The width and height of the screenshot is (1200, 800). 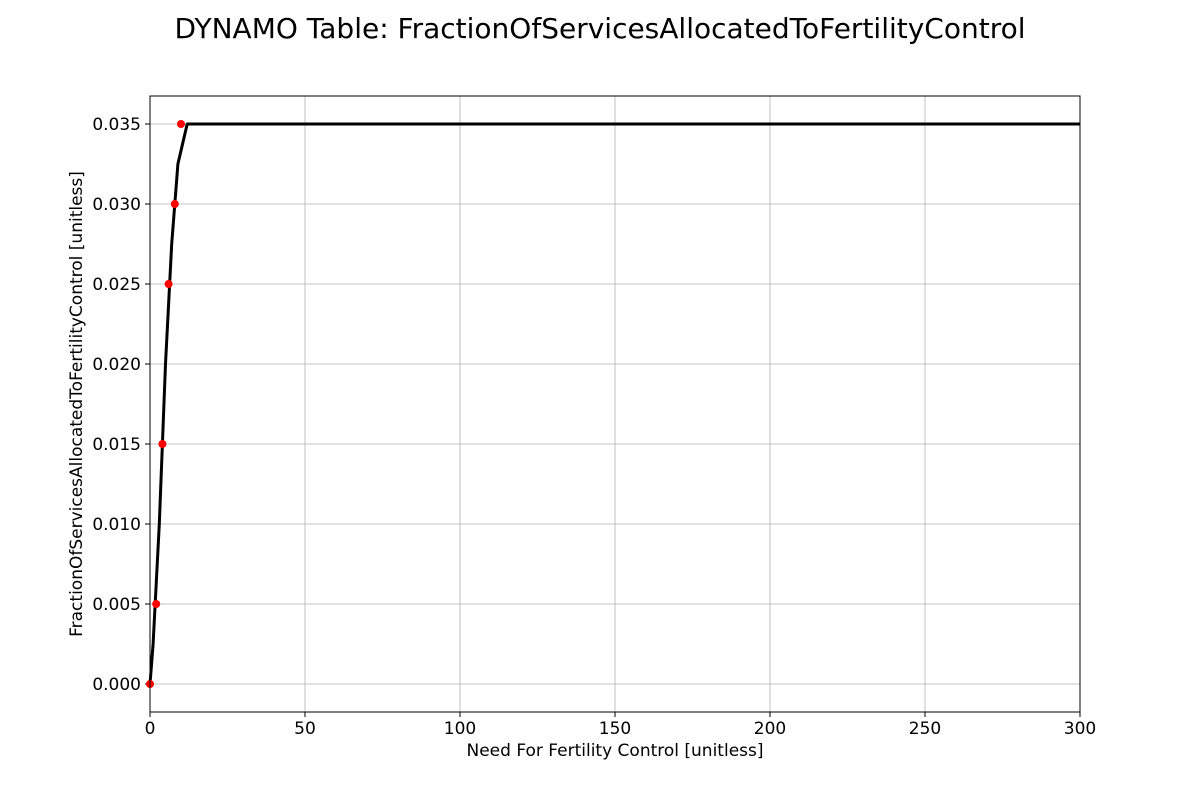 What do you see at coordinates (460, 729) in the screenshot?
I see `x-tick-label: 100` at bounding box center [460, 729].